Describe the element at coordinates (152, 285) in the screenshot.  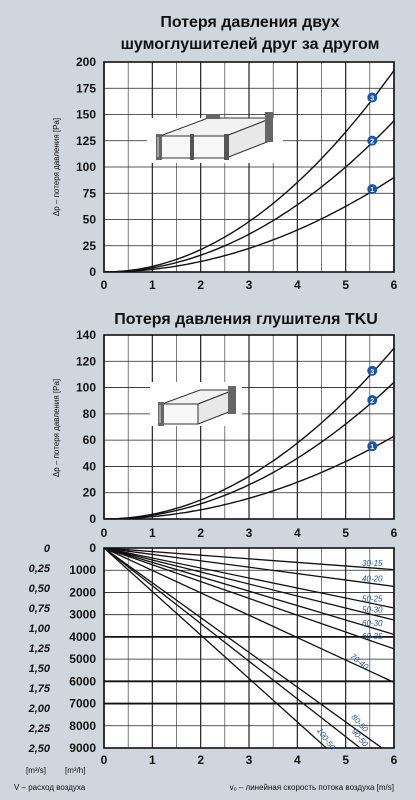
I see `chart1-x-tick-label: 1` at that location.